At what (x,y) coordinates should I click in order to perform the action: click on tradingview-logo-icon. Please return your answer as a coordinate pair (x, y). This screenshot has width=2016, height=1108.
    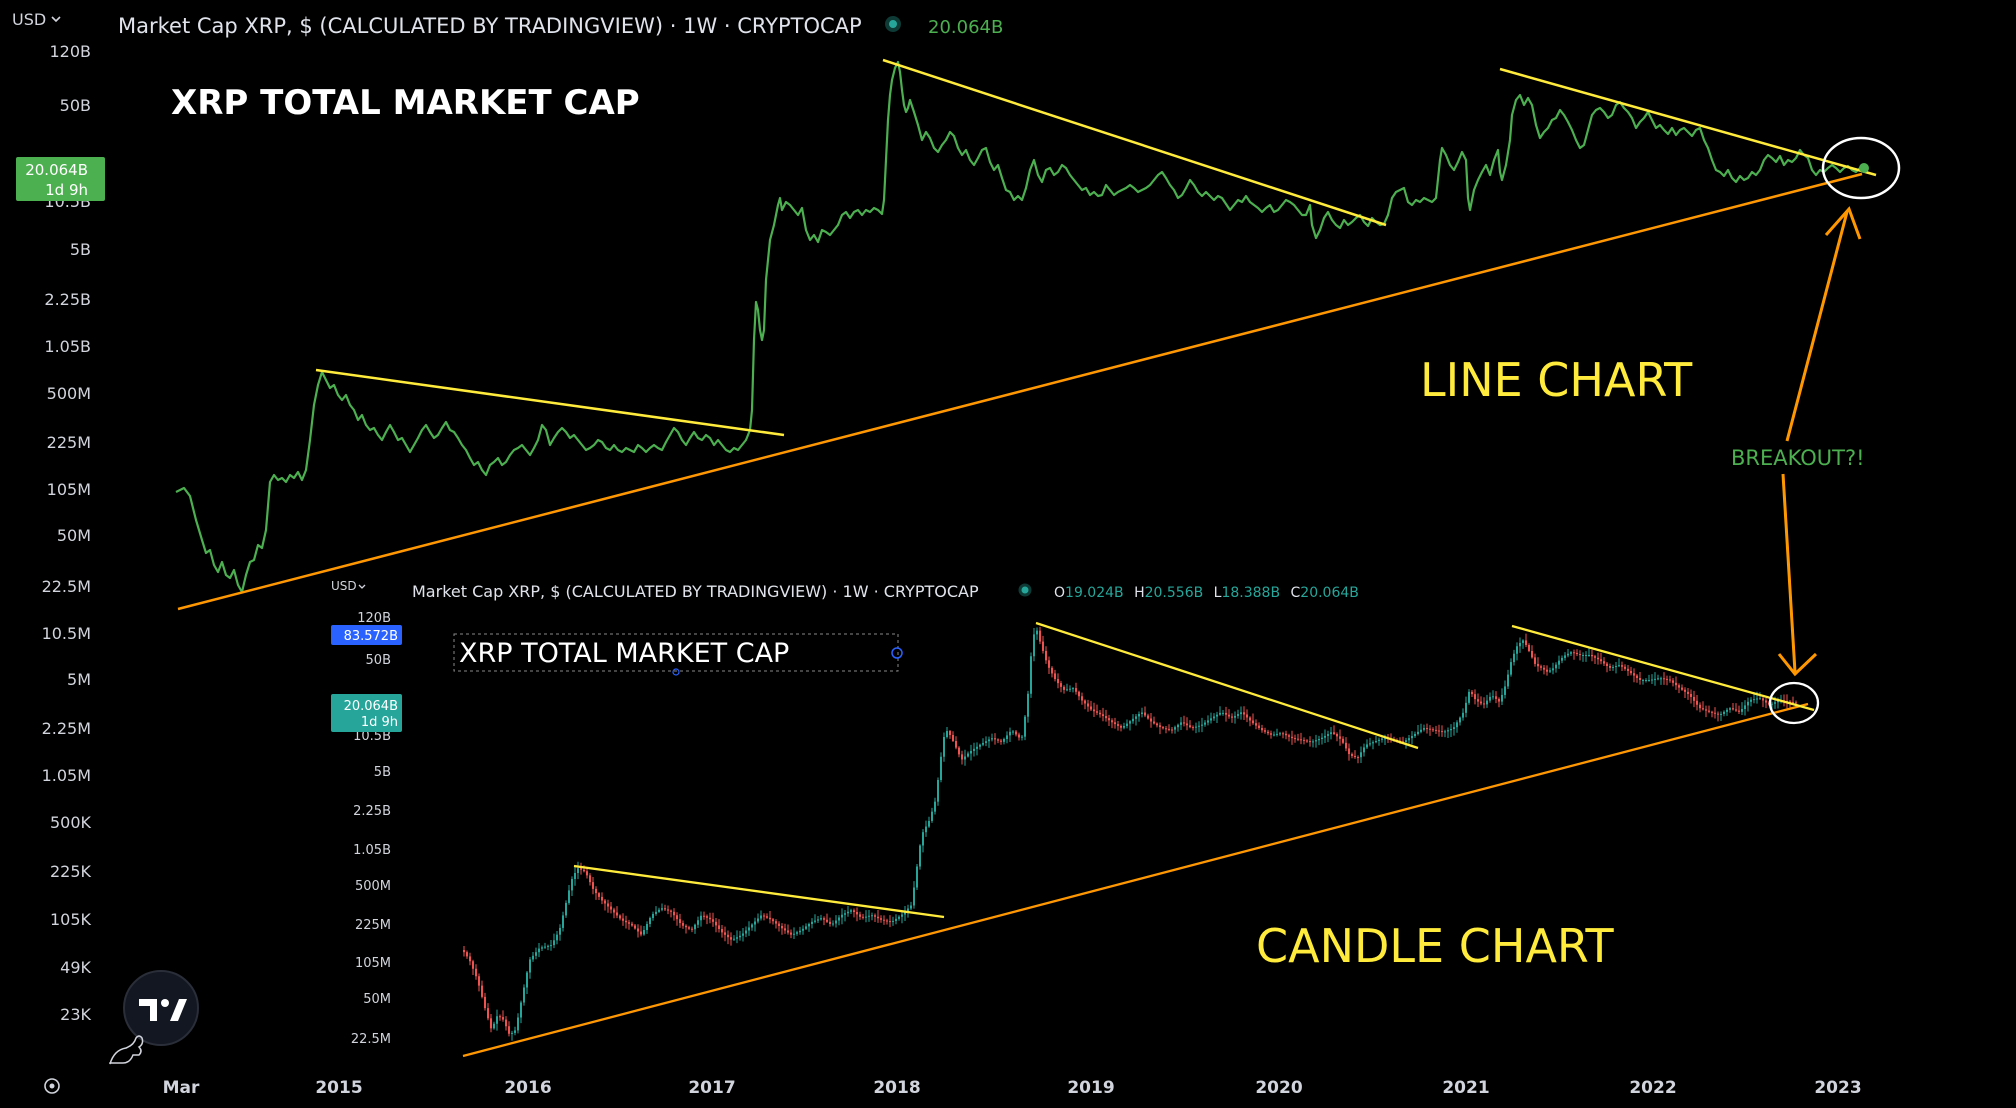
    Looking at the image, I should click on (161, 1008).